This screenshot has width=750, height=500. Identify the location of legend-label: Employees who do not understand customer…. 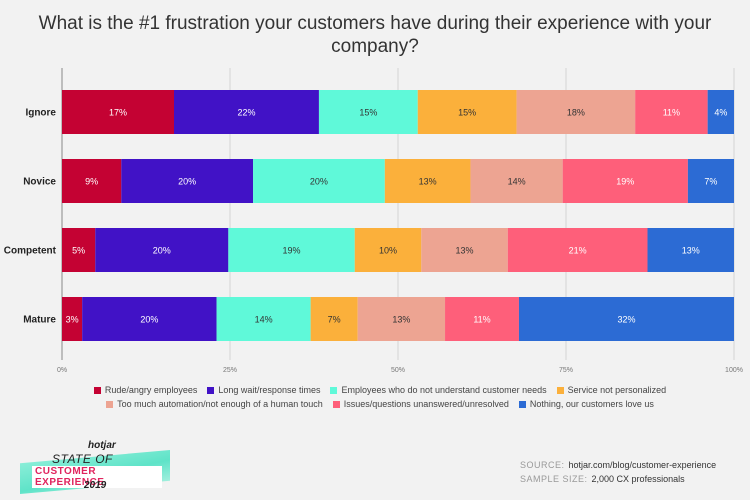
(444, 390).